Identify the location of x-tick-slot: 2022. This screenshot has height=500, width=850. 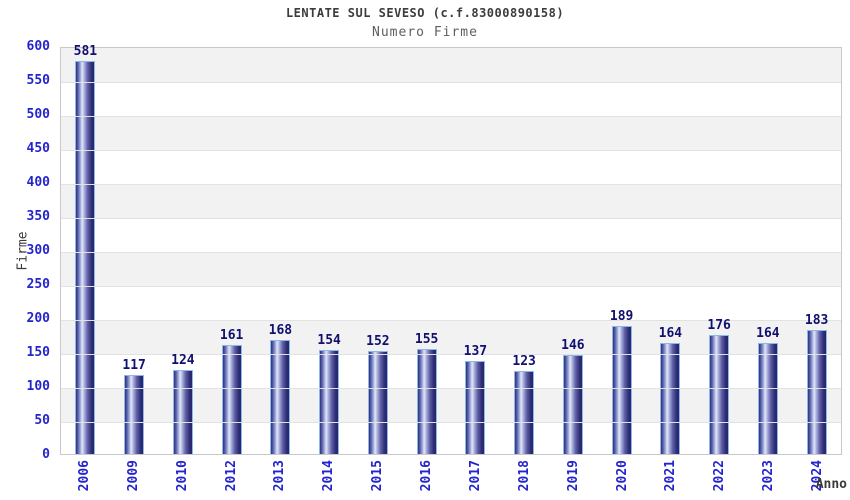
(719, 480).